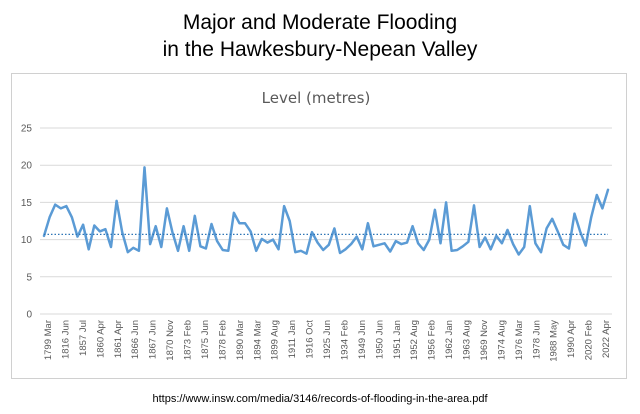 Image resolution: width=640 pixels, height=414 pixels. What do you see at coordinates (327, 339) in the screenshot?
I see `x-tick-label: 1925 Jun` at bounding box center [327, 339].